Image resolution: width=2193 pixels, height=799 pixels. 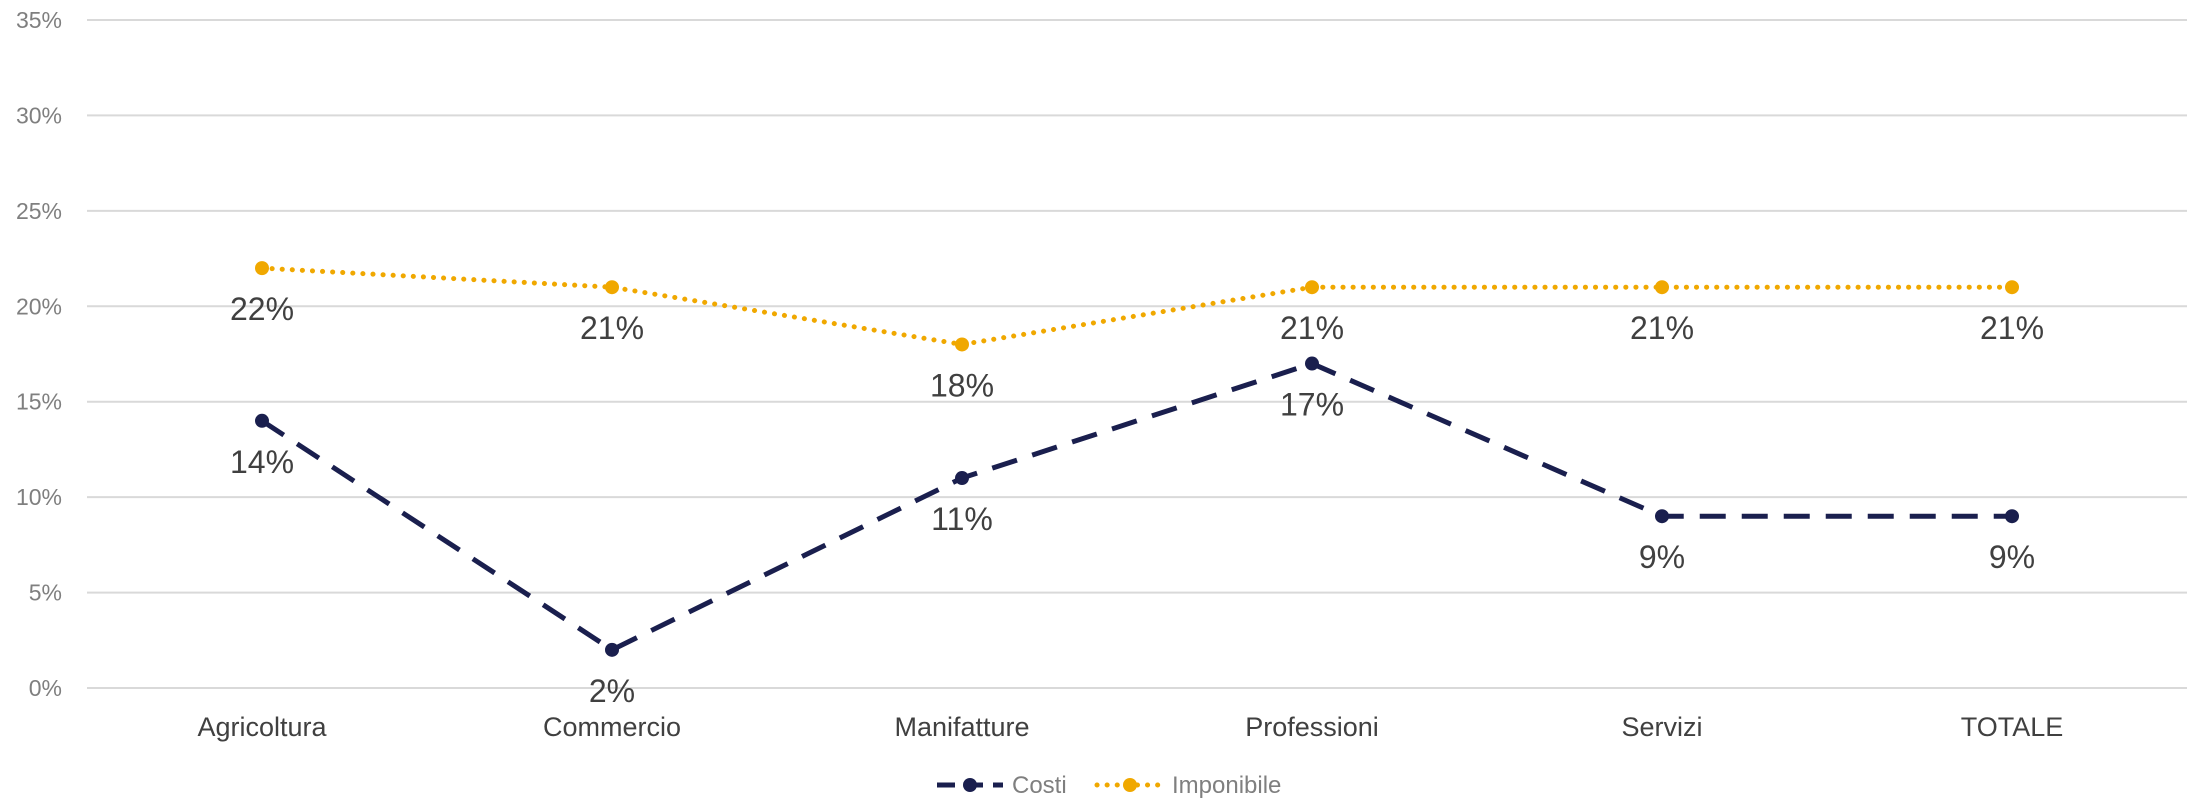 I want to click on legend-item-imponibile: Imponibile, so click(x=1187, y=785).